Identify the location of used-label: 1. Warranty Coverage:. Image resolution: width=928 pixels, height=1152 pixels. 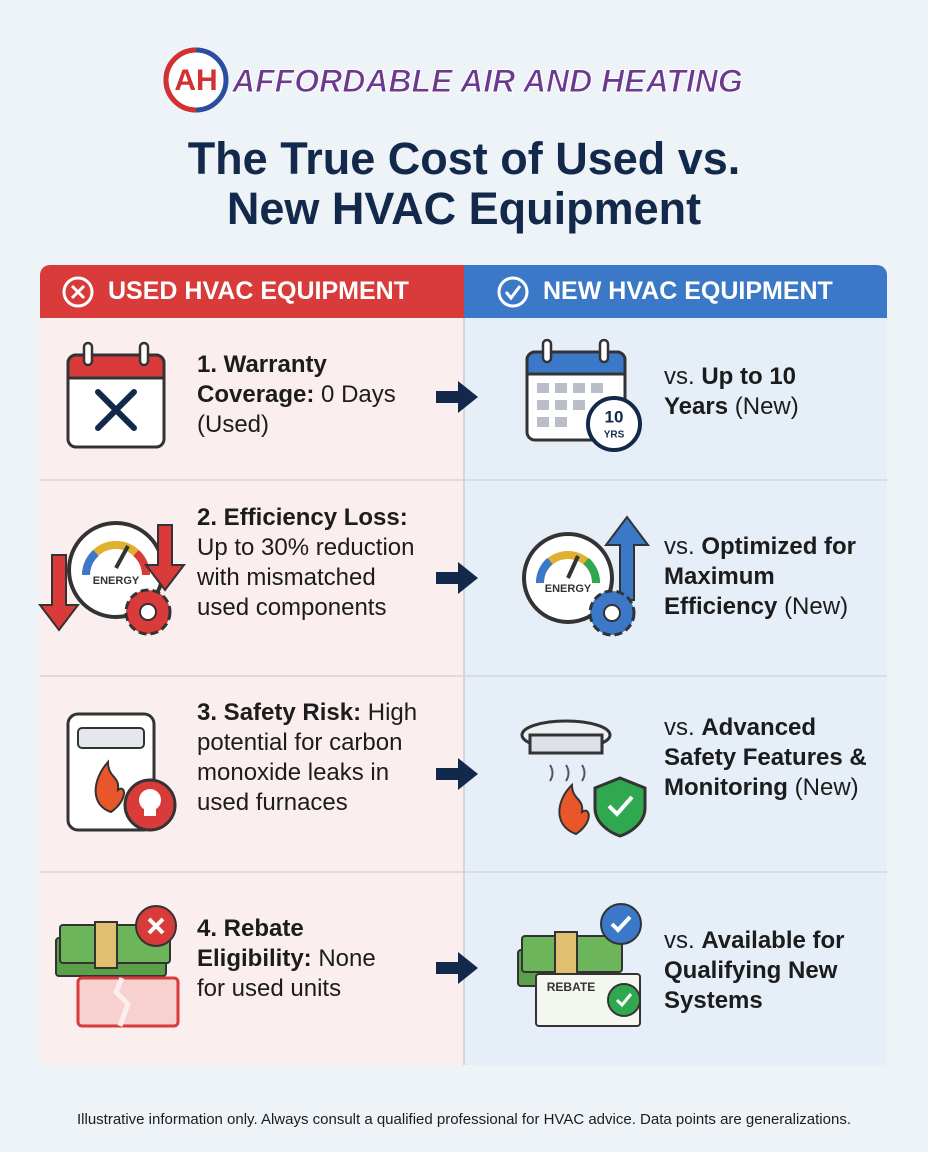
(262, 379).